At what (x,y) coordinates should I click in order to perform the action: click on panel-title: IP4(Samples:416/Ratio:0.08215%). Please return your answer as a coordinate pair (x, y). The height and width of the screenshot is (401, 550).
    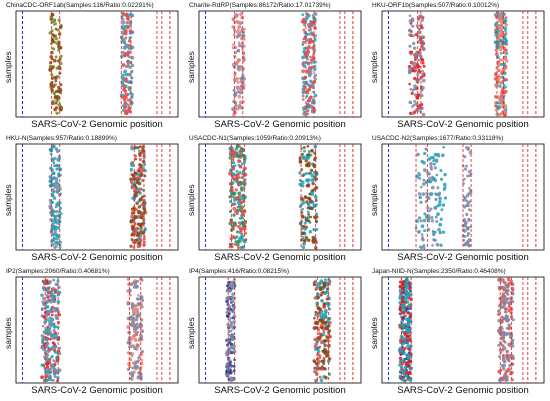
    Looking at the image, I should click on (239, 271).